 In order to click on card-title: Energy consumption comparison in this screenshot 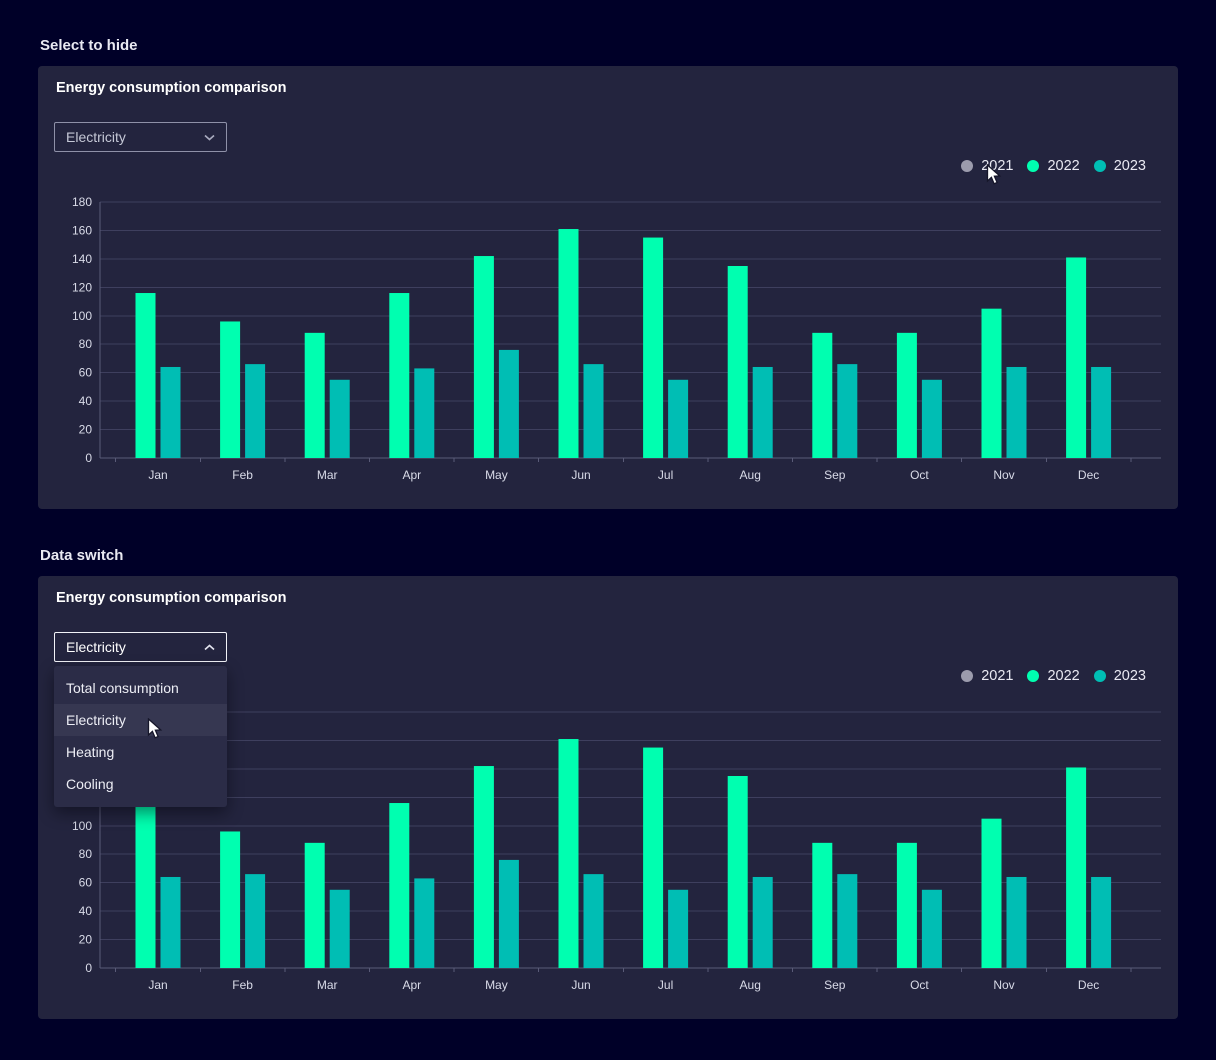, I will do `click(171, 88)`.